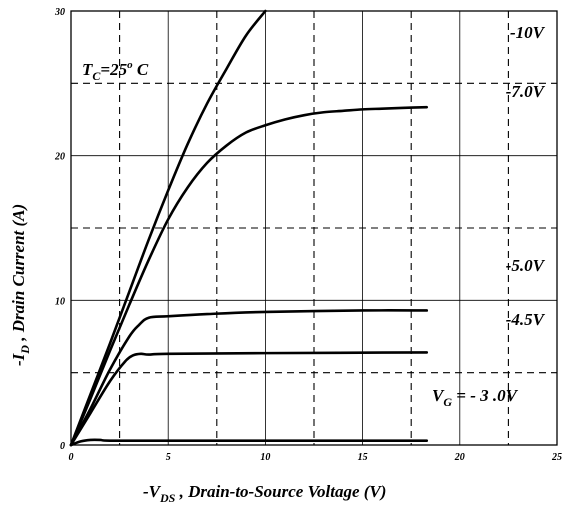 The image size is (563, 507). Describe the element at coordinates (264, 493) in the screenshot. I see `x-axis-title: -VDS , Drain-to-Source Voltage (V)` at that location.